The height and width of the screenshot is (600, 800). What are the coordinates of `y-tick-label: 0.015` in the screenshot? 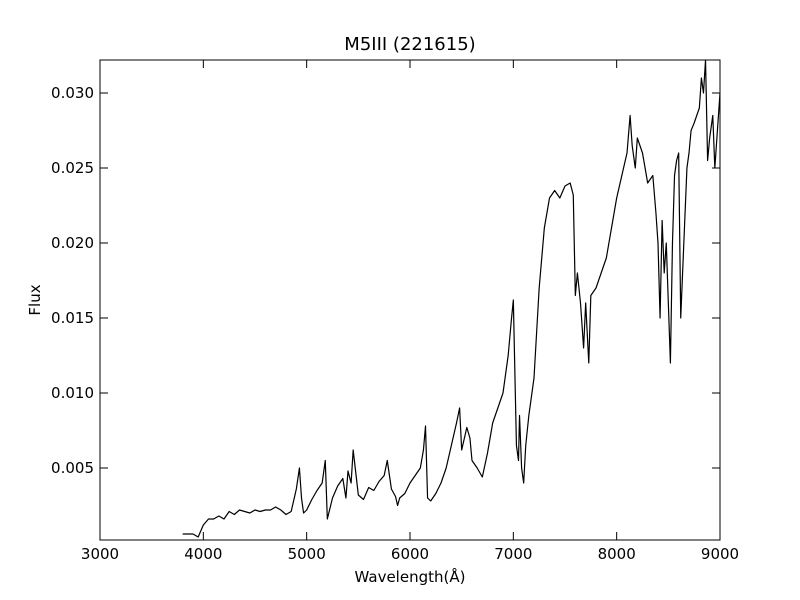 It's located at (72, 318).